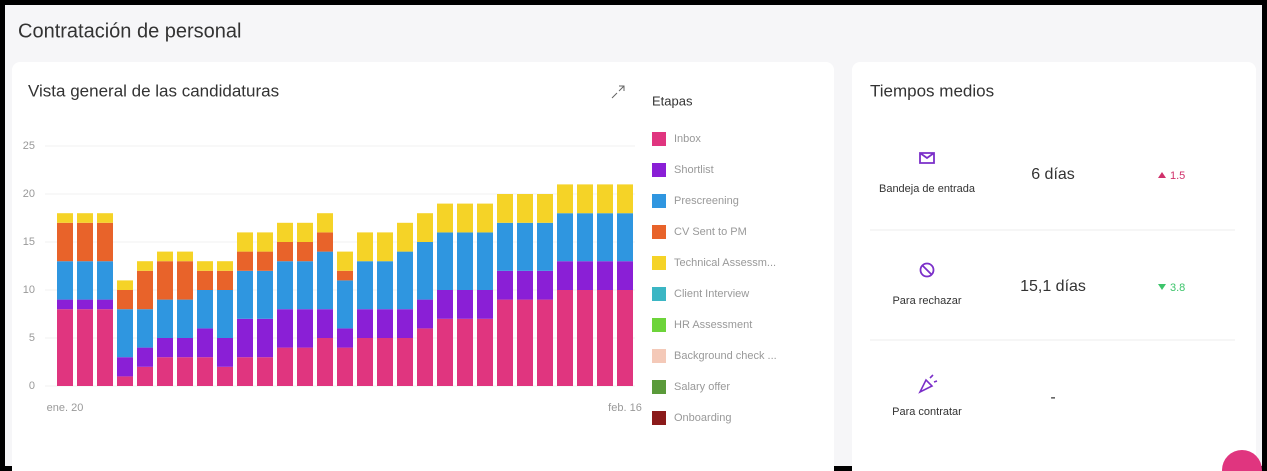 This screenshot has width=1267, height=471. Describe the element at coordinates (1177, 176) in the screenshot. I see `trend-value: 1.5` at that location.